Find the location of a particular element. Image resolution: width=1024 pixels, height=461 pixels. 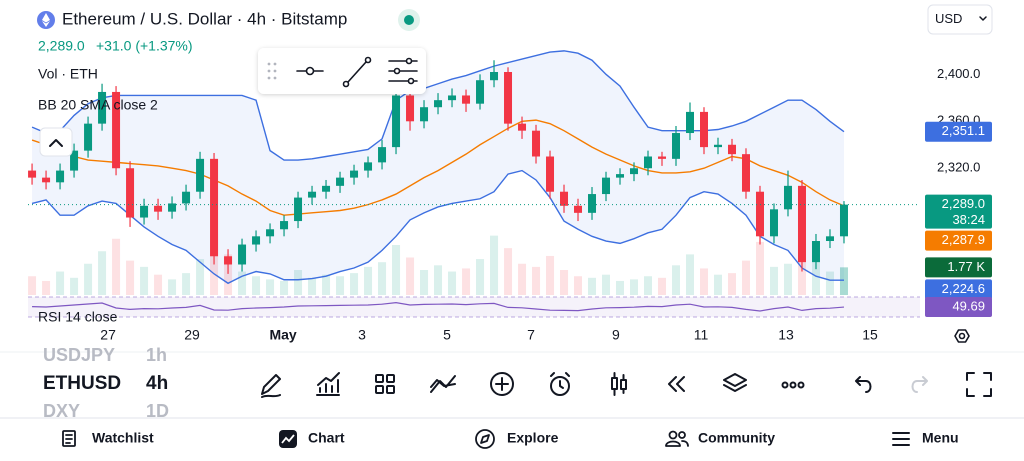

undo-button is located at coordinates (863, 384).